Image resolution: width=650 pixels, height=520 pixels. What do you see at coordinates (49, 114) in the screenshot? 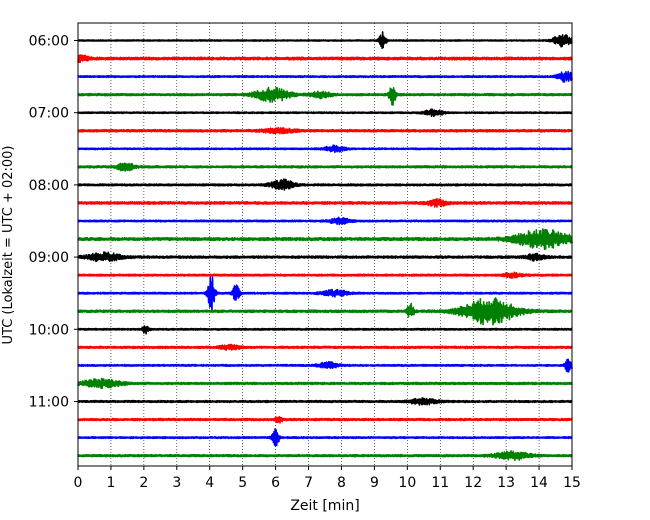
I see `y-tick-label: 07:00` at bounding box center [49, 114].